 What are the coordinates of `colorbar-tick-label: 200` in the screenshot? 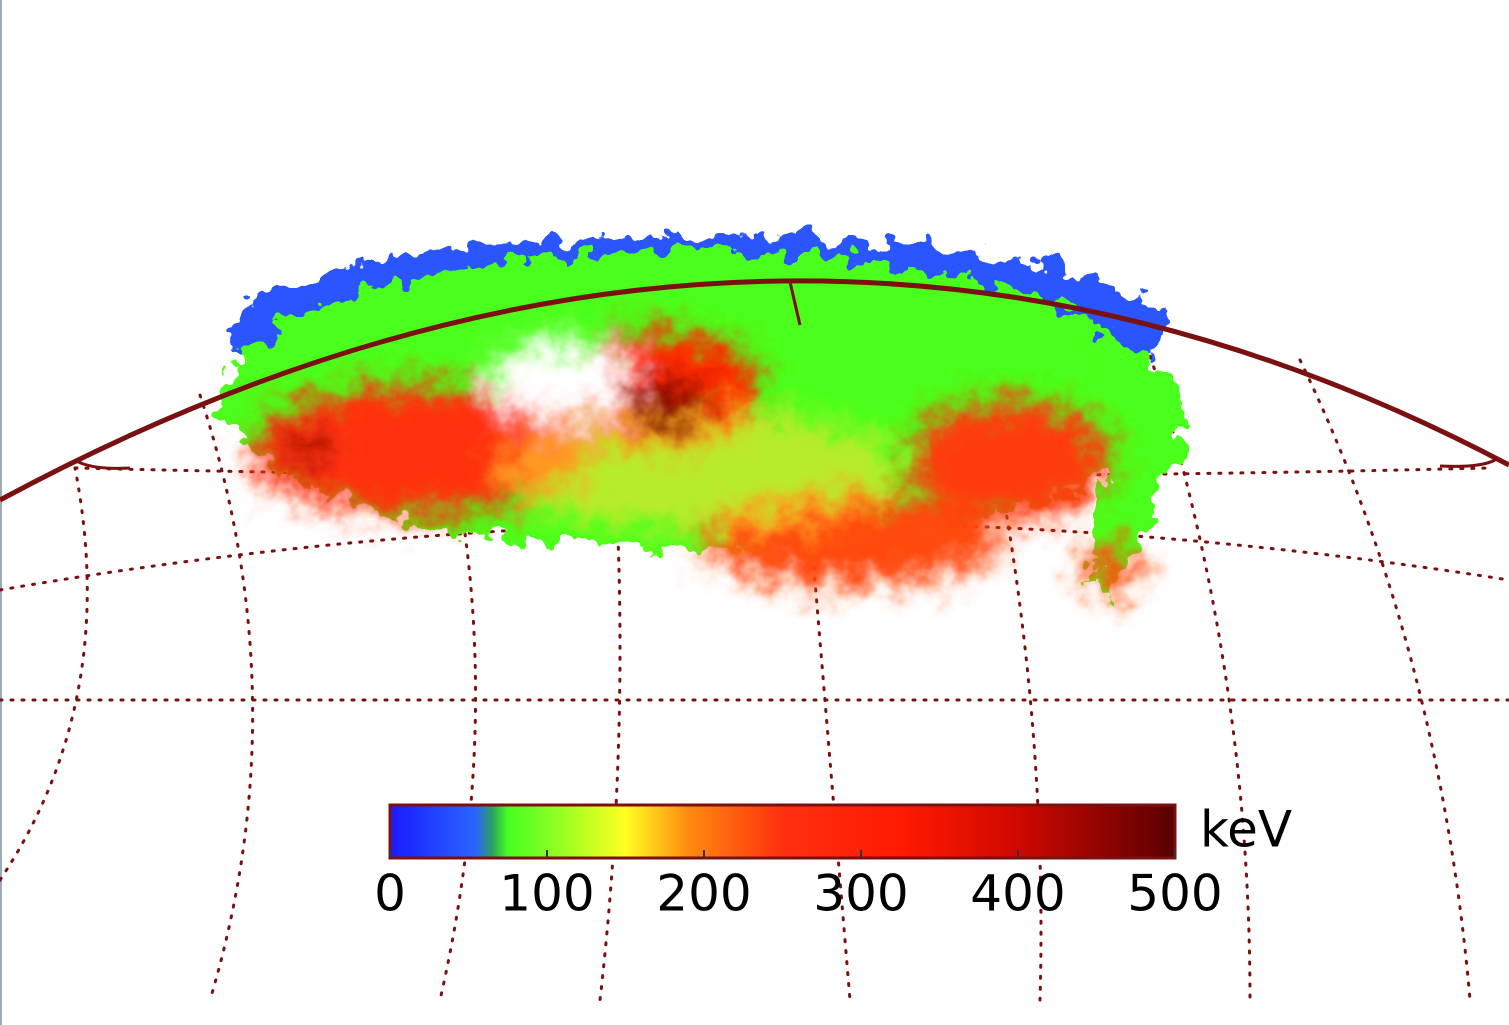 It's located at (703, 894).